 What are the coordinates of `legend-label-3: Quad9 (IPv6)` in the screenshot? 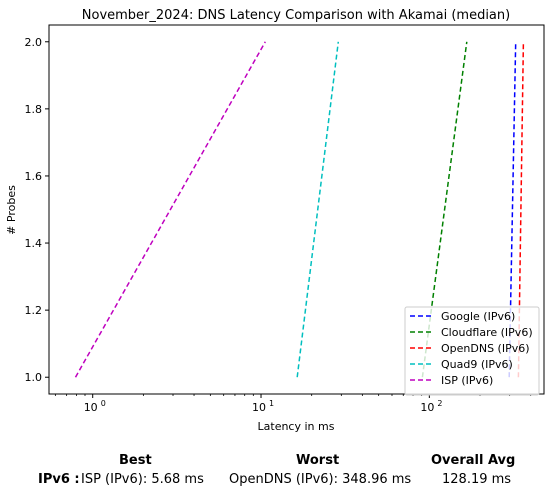 It's located at (477, 364).